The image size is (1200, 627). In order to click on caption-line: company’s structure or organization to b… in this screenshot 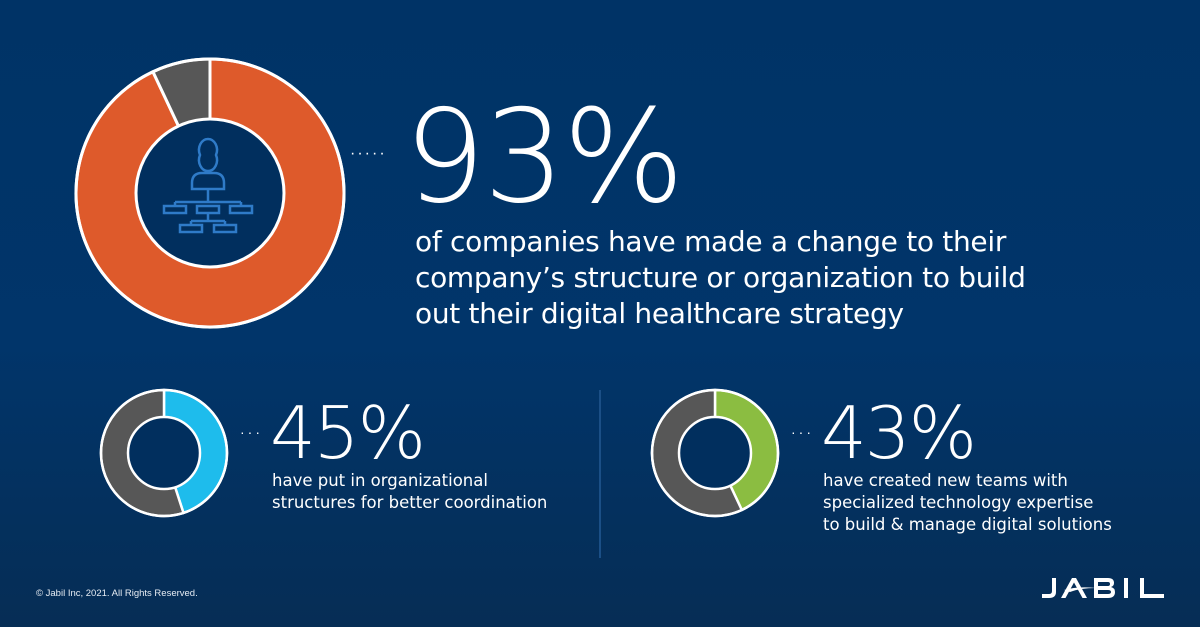, I will do `click(720, 277)`.